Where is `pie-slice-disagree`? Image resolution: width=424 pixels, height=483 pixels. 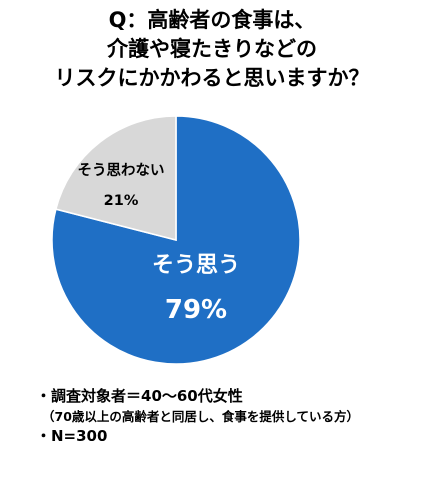
pie-slice-disagree is located at coordinates (115, 178).